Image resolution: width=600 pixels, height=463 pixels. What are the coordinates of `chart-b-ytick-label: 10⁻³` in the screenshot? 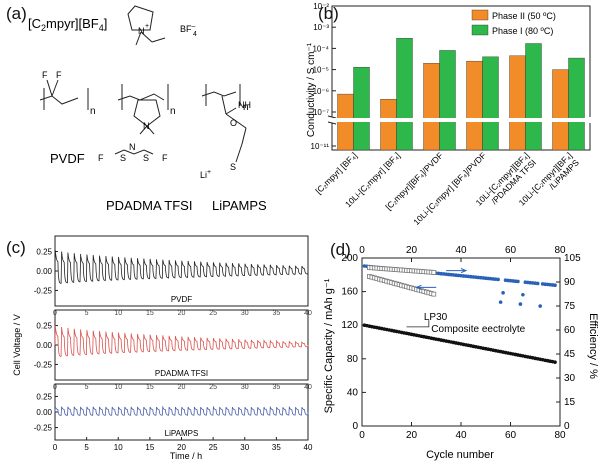 It's located at (321, 27).